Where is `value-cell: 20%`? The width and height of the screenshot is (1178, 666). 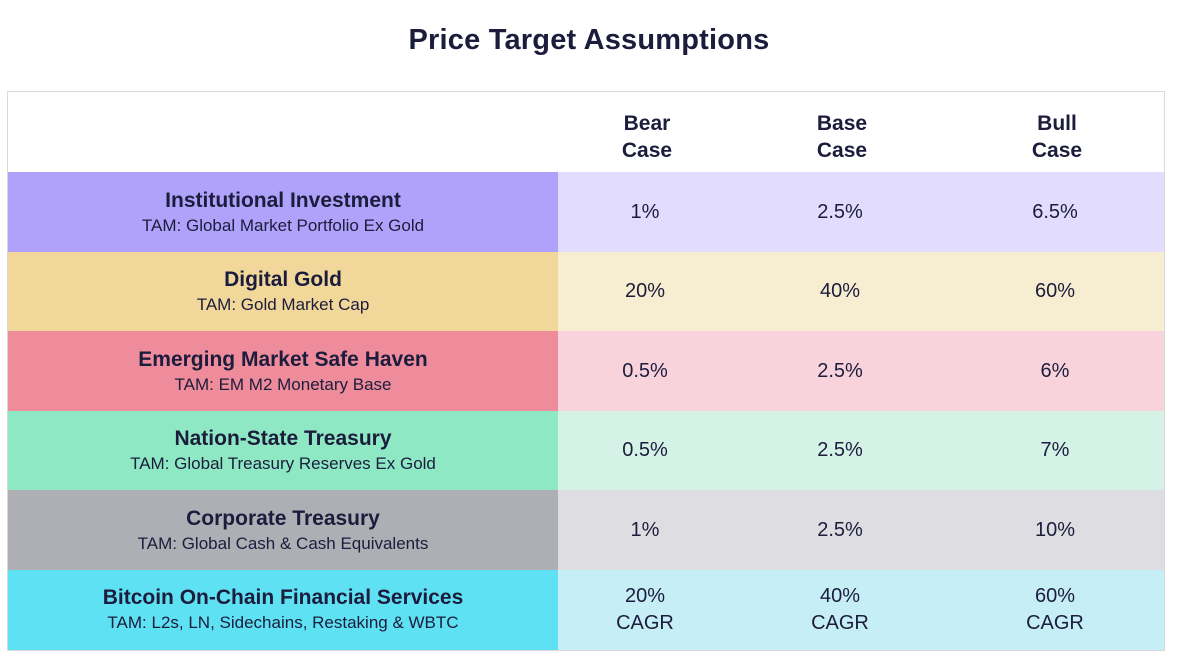 value-cell: 20% is located at coordinates (645, 292).